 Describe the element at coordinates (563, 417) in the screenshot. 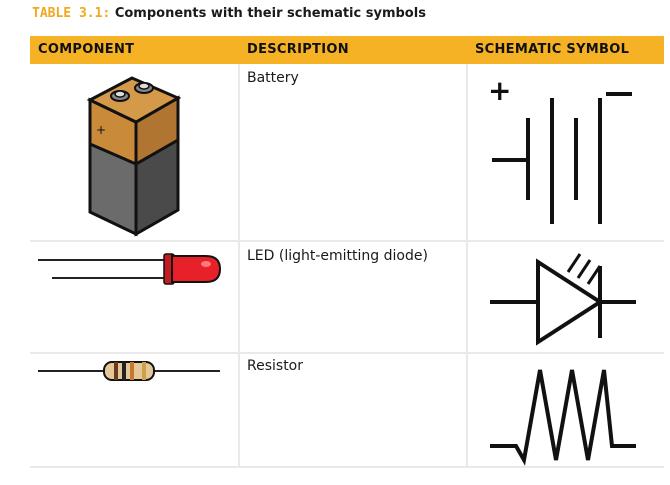

I see `resistor-schematic-symbol` at that location.